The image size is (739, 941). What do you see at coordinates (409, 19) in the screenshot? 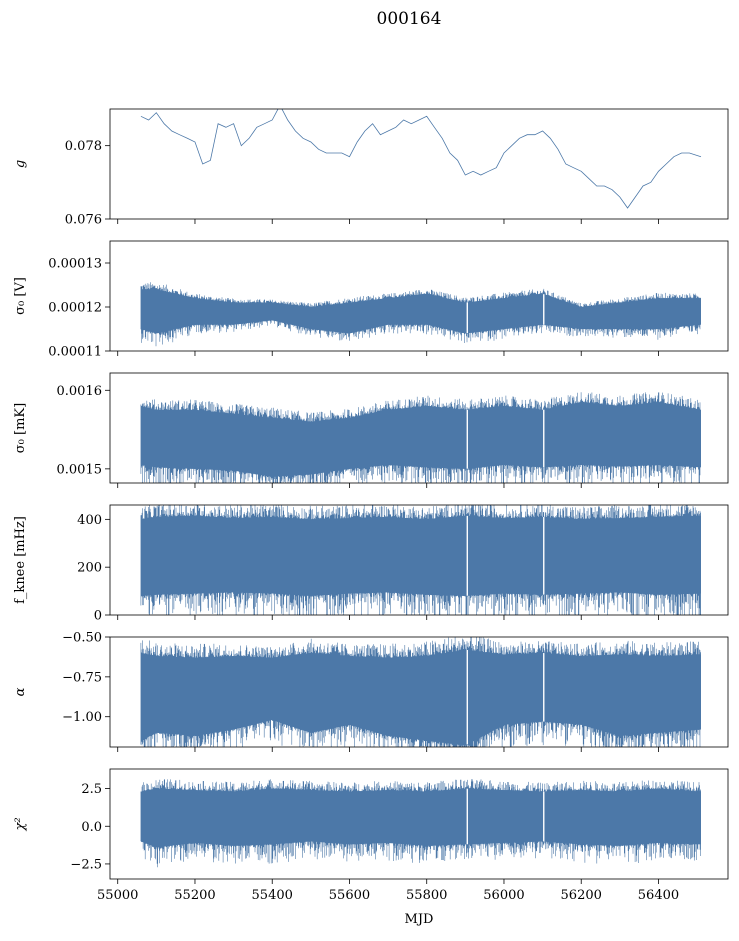
I see `figure-title: 000164` at bounding box center [409, 19].